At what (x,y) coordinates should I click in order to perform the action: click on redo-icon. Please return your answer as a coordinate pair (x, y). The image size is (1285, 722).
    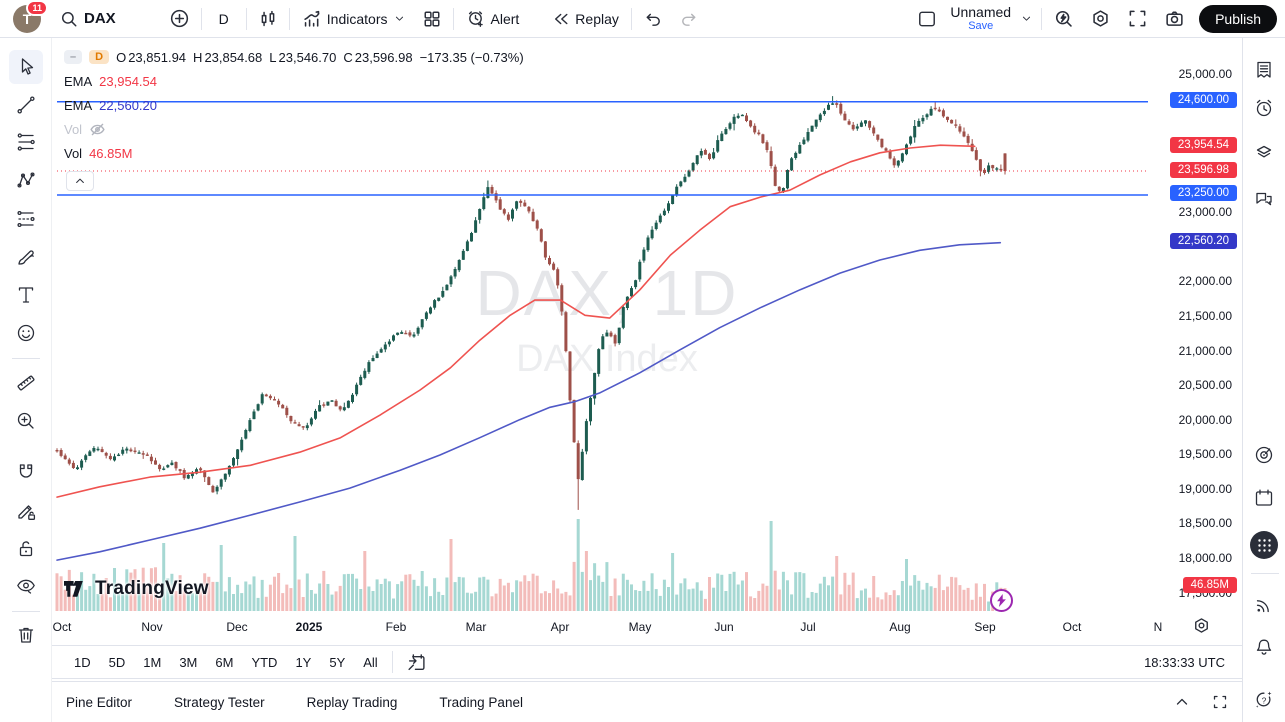
    Looking at the image, I should click on (688, 19).